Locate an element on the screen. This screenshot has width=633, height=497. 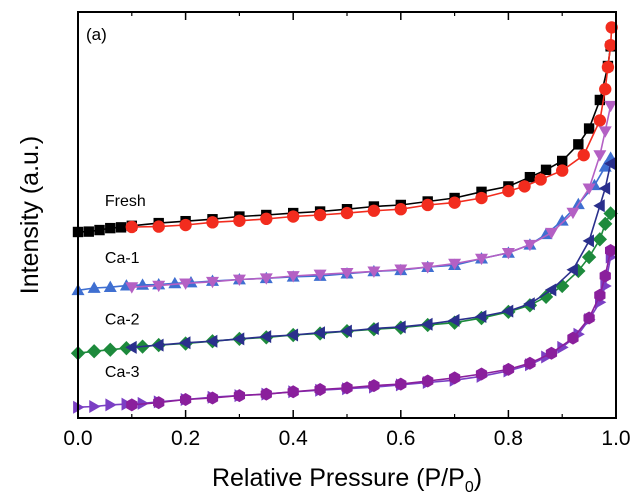
x-tick-label: 0.2 is located at coordinates (185, 438).